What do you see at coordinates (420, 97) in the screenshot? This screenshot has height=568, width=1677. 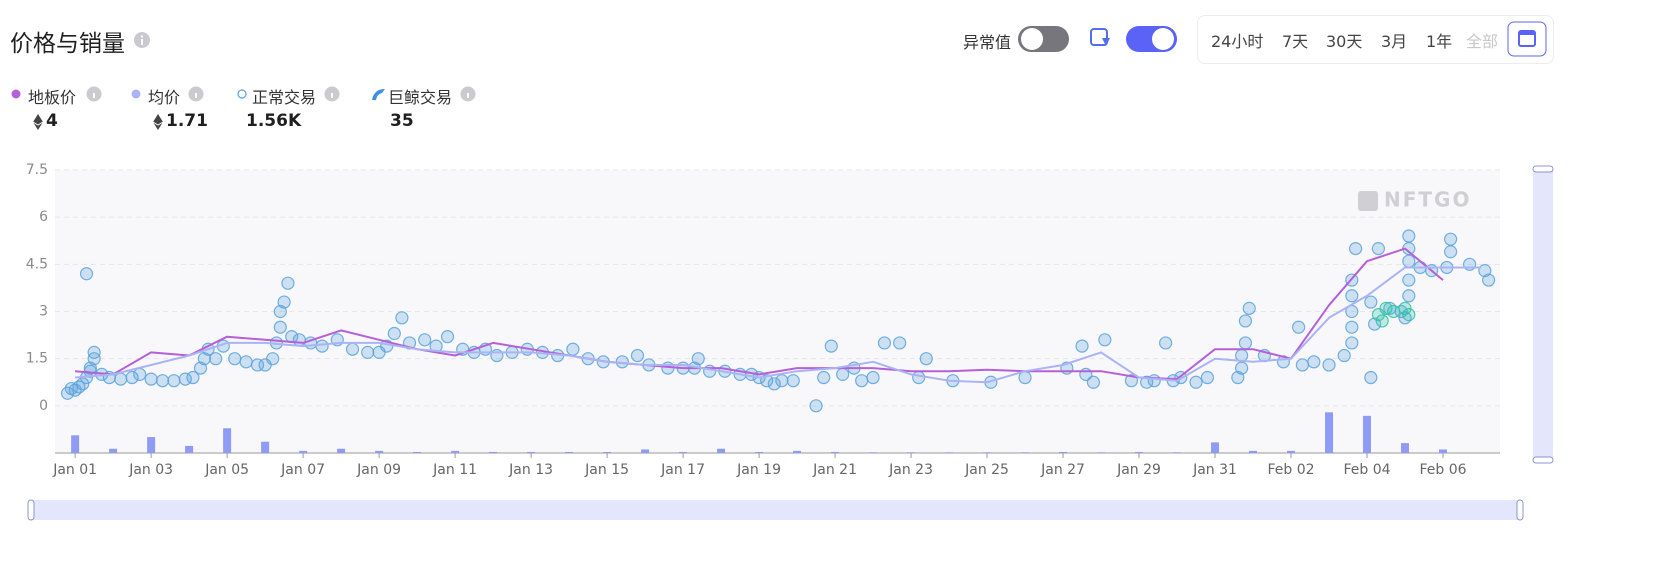 I see `legend-name: 巨鲸交易` at bounding box center [420, 97].